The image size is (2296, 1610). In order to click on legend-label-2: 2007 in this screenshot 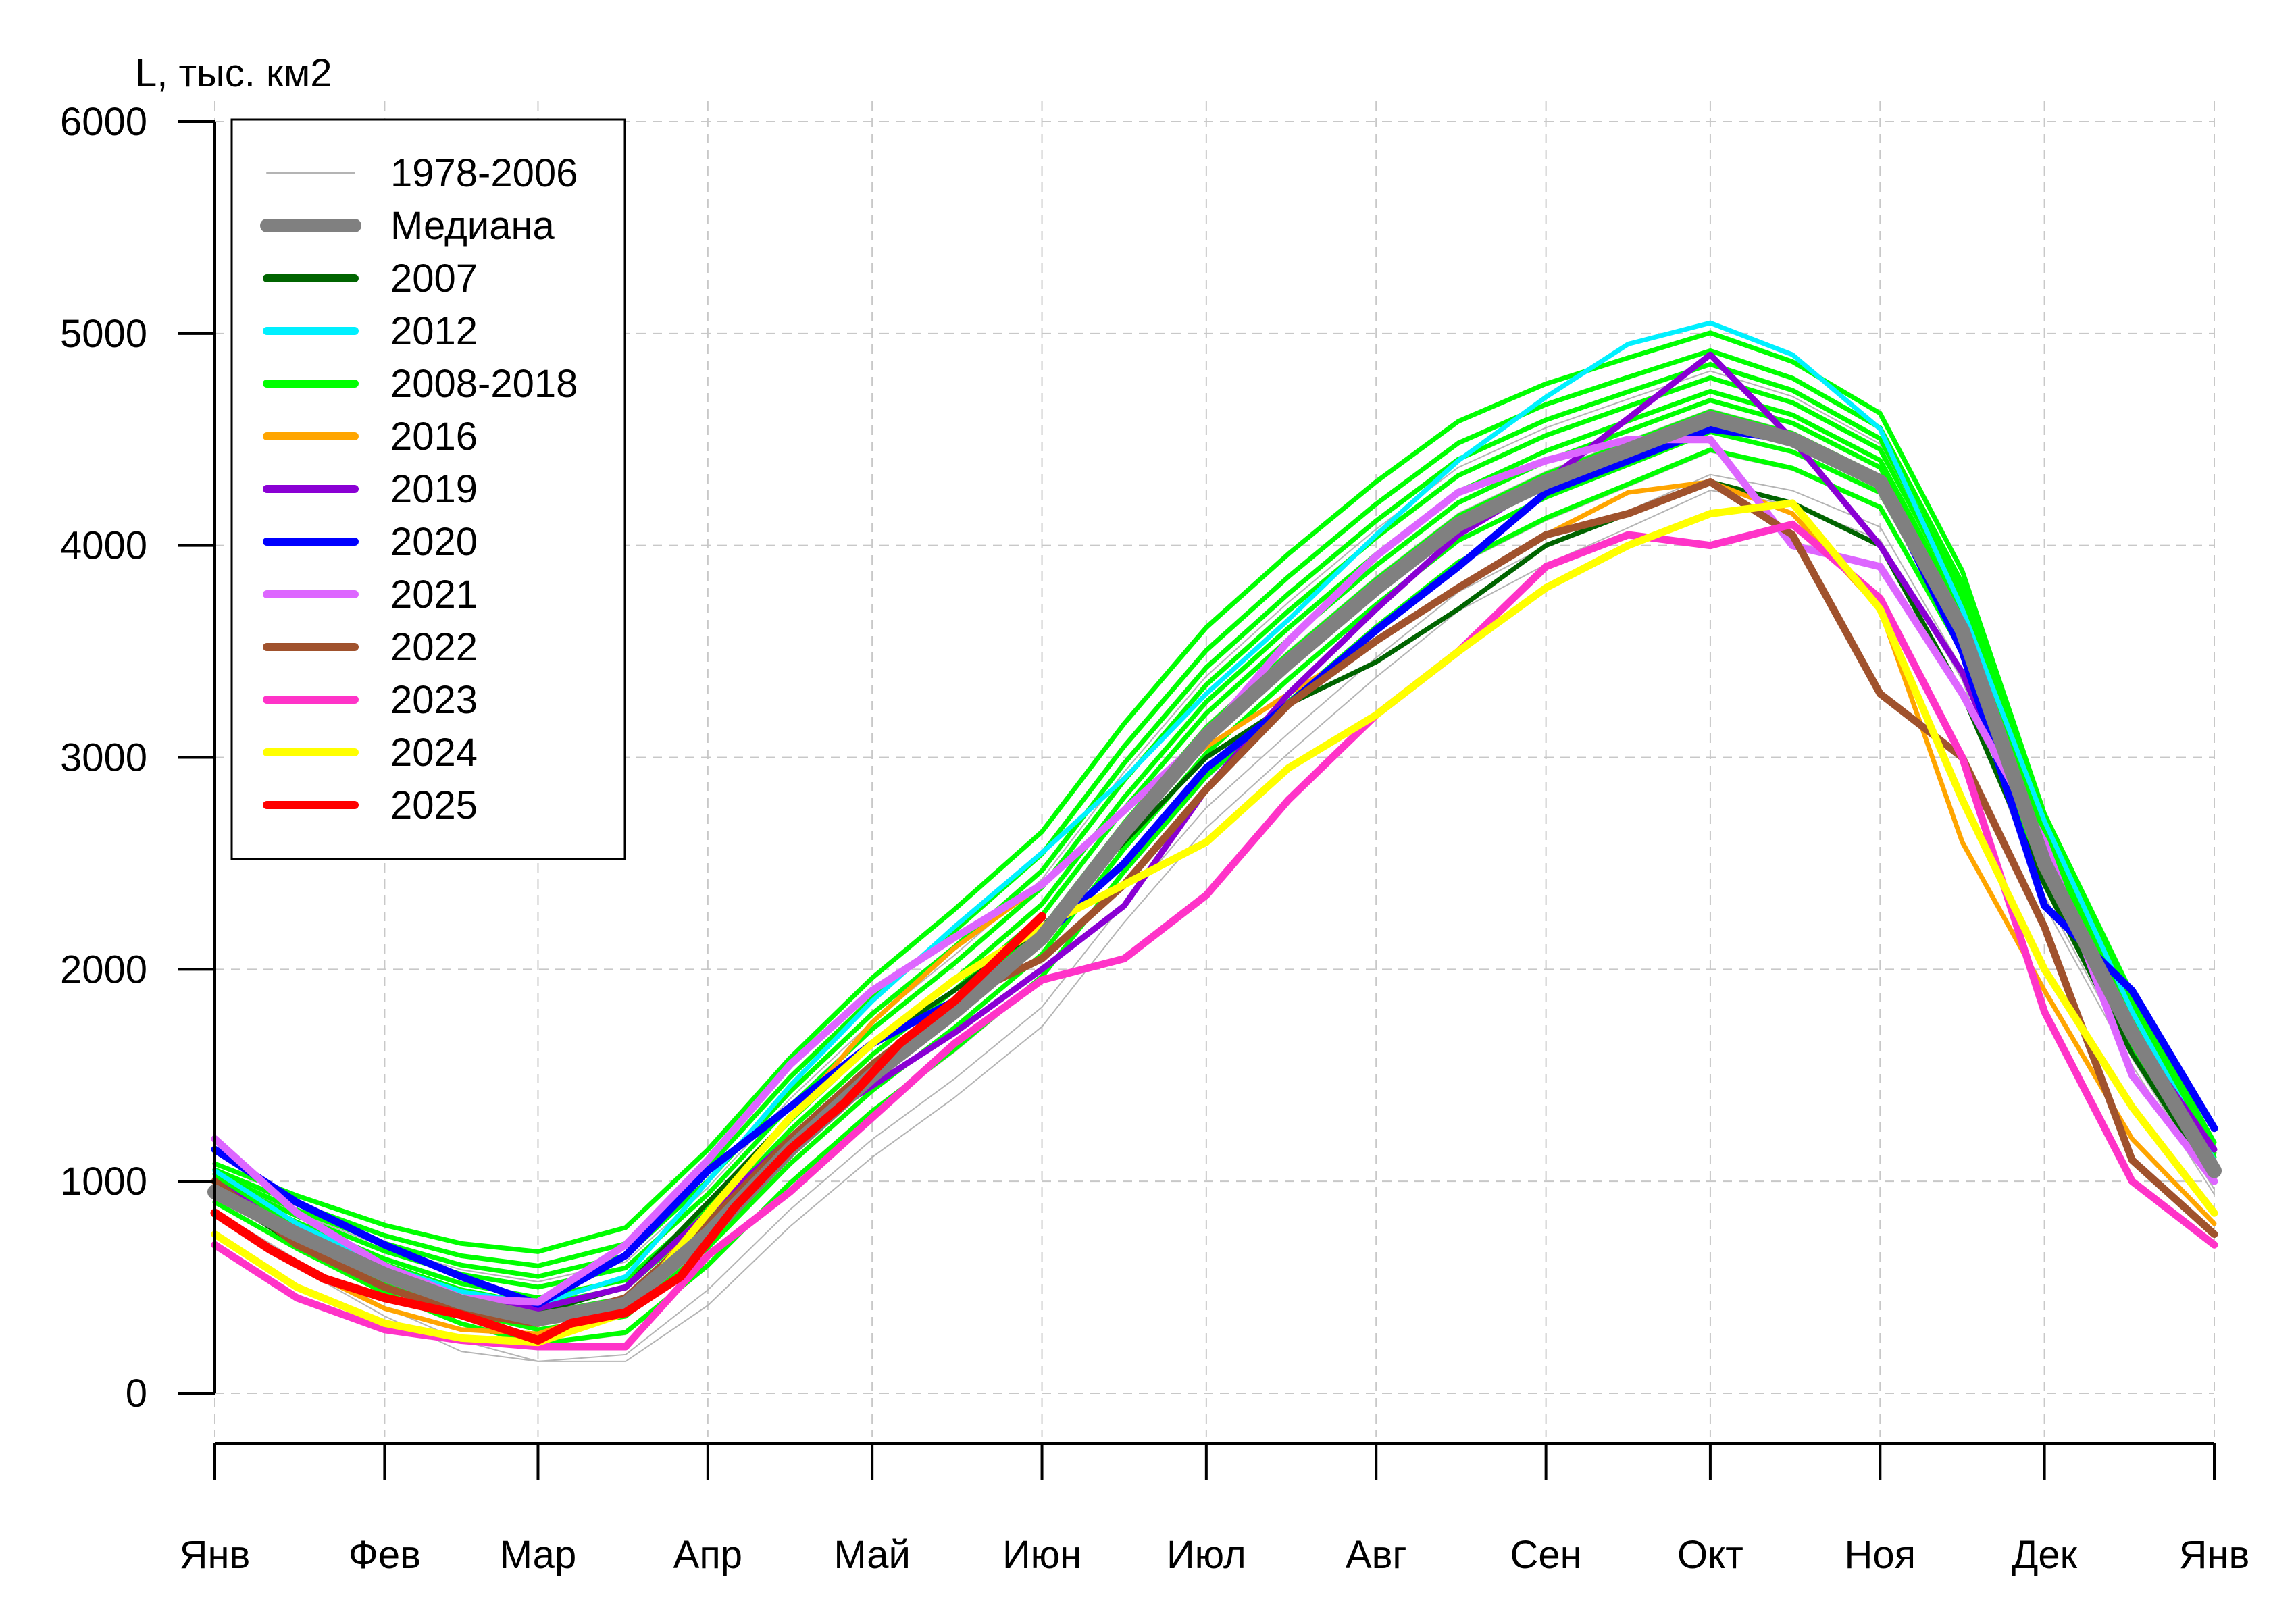, I will do `click(434, 279)`.